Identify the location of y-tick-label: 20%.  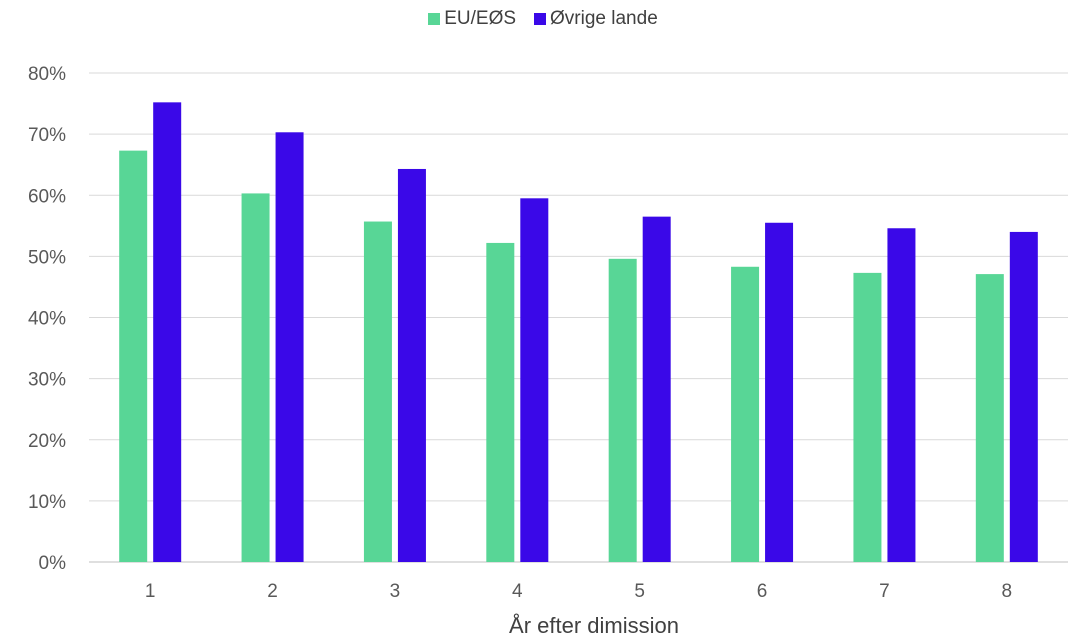
(47, 441).